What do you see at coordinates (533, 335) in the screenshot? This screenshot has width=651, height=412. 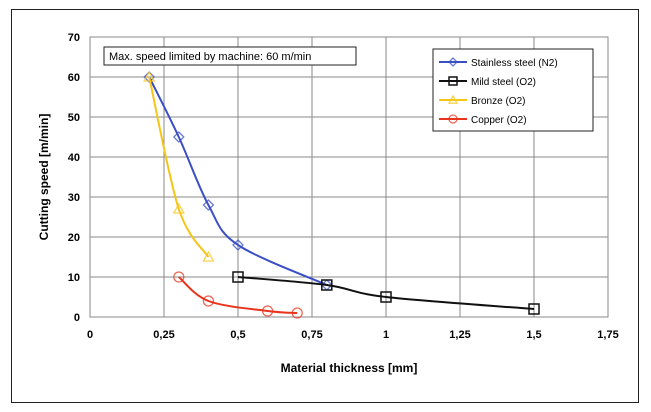 I see `x-tick-label: 1,5` at bounding box center [533, 335].